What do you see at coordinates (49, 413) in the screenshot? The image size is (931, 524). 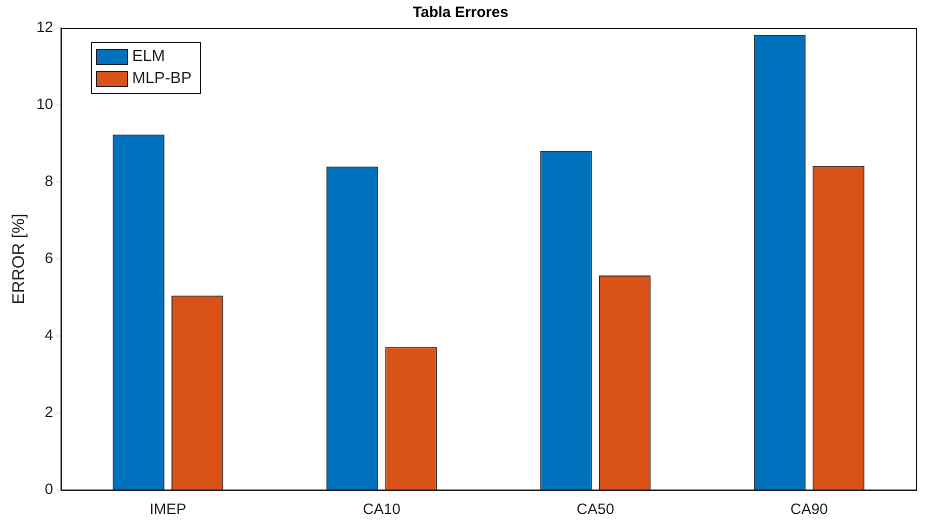 I see `y-tick-label: 2` at bounding box center [49, 413].